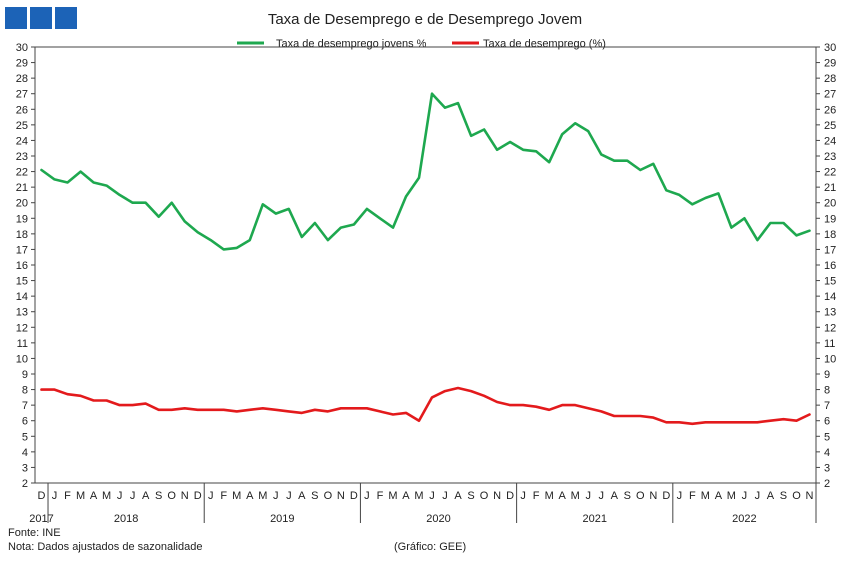 The height and width of the screenshot is (561, 851). What do you see at coordinates (830, 64) in the screenshot?
I see `y-tick-label-right: 29` at bounding box center [830, 64].